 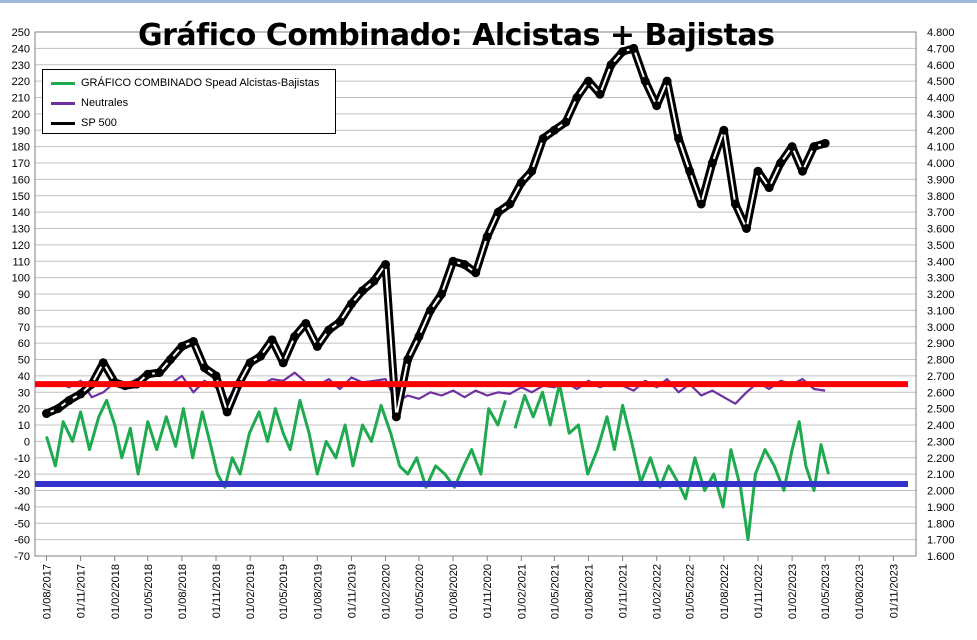 What do you see at coordinates (22, 557) in the screenshot?
I see `left-axis-tick-label: -70` at bounding box center [22, 557].